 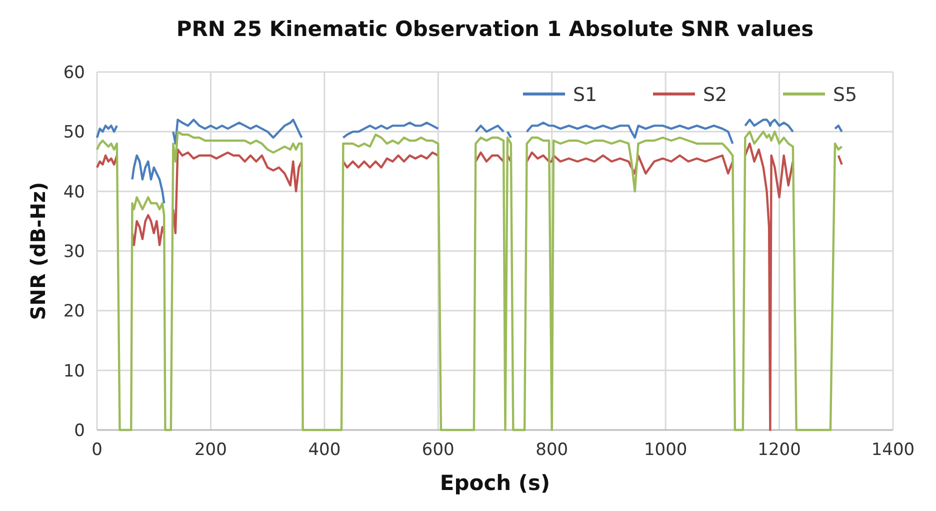 I want to click on y-tick-label: 40, so click(x=74, y=192).